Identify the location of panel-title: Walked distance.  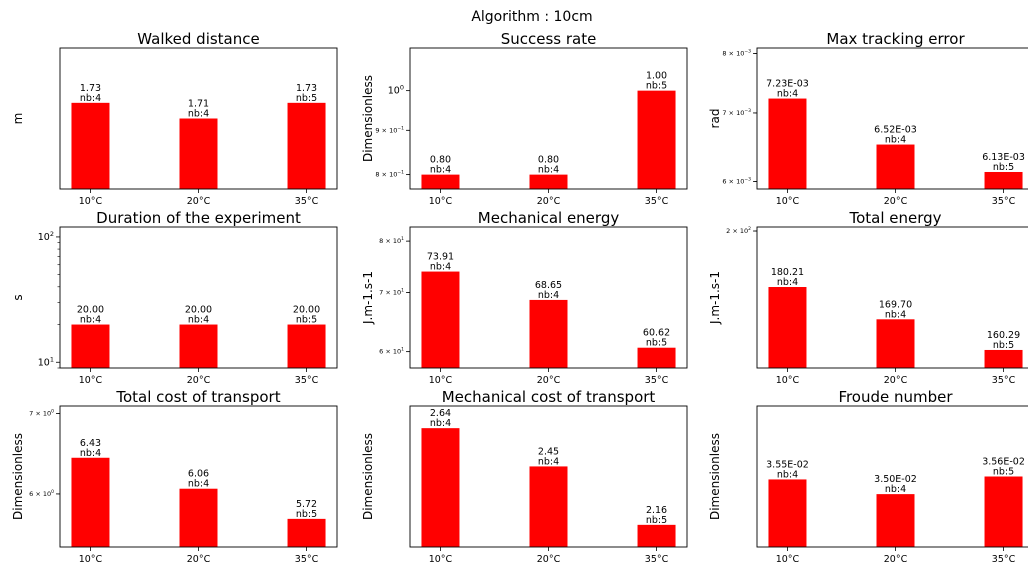
(198, 39).